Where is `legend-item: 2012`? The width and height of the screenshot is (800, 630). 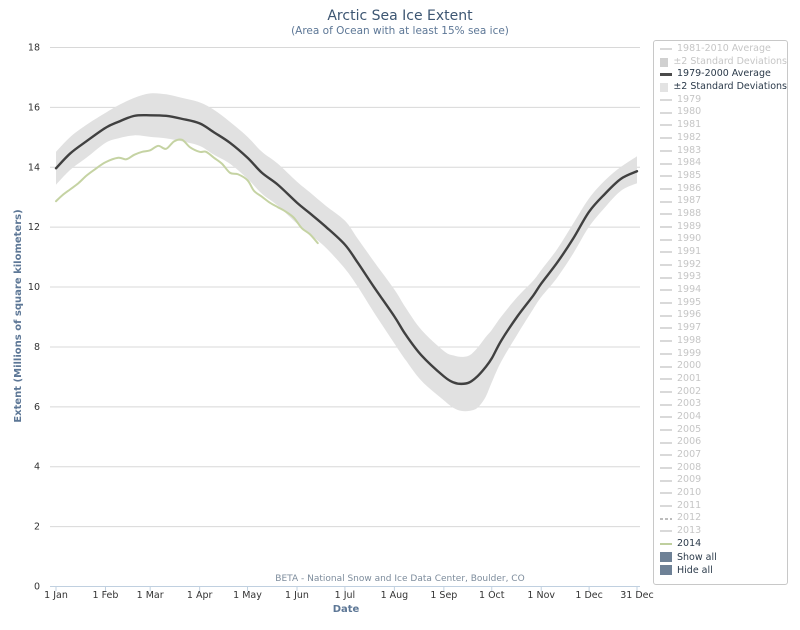
legend-item: 2012 is located at coordinates (723, 518).